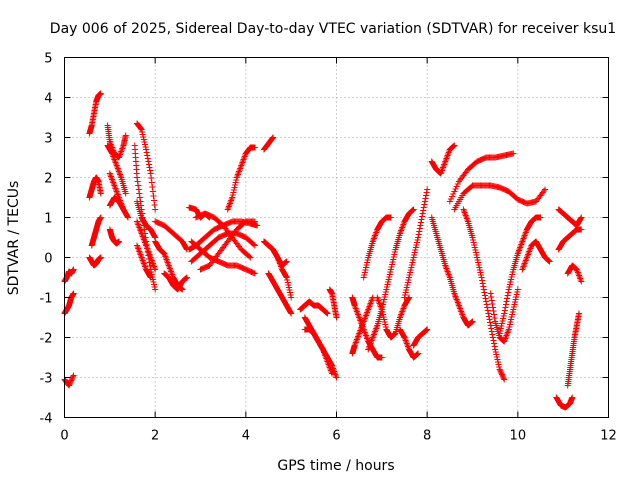  Describe the element at coordinates (155, 436) in the screenshot. I see `x-tick-label: 2` at that location.